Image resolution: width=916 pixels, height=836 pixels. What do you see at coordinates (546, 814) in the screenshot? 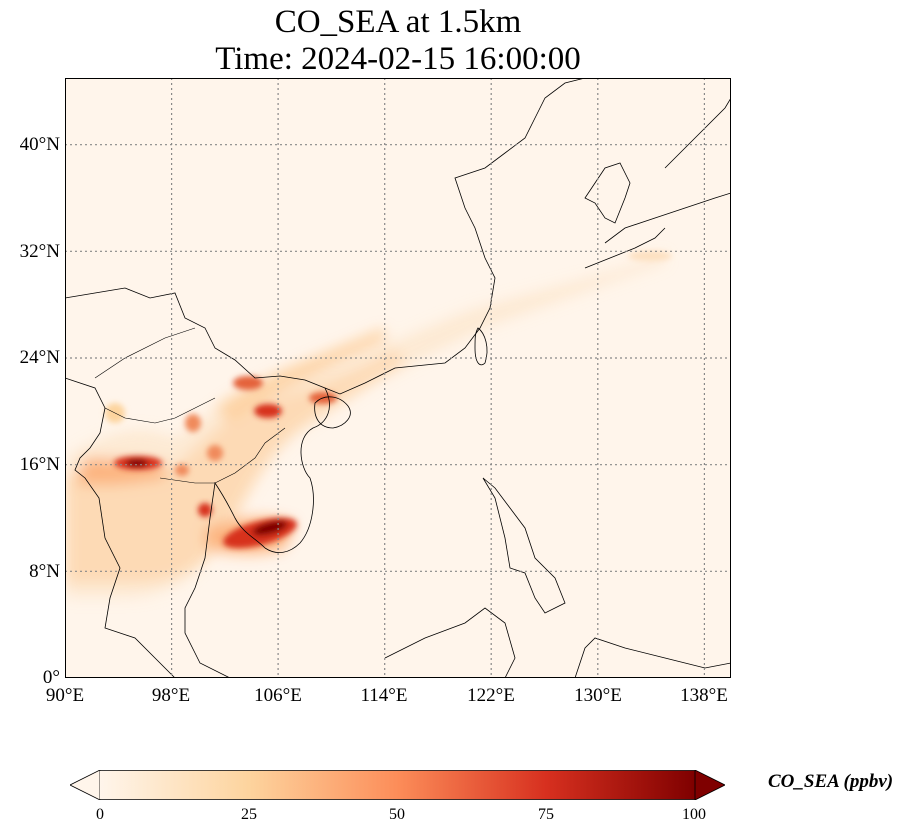
I see `colorbar-tick: 75` at bounding box center [546, 814].